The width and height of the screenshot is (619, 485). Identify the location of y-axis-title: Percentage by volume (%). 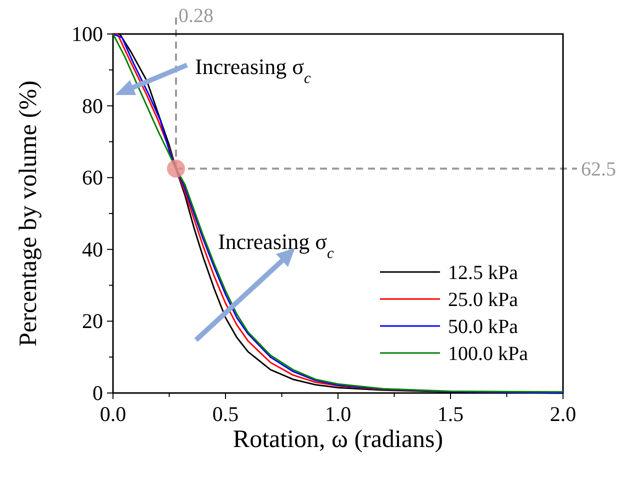
(28, 213).